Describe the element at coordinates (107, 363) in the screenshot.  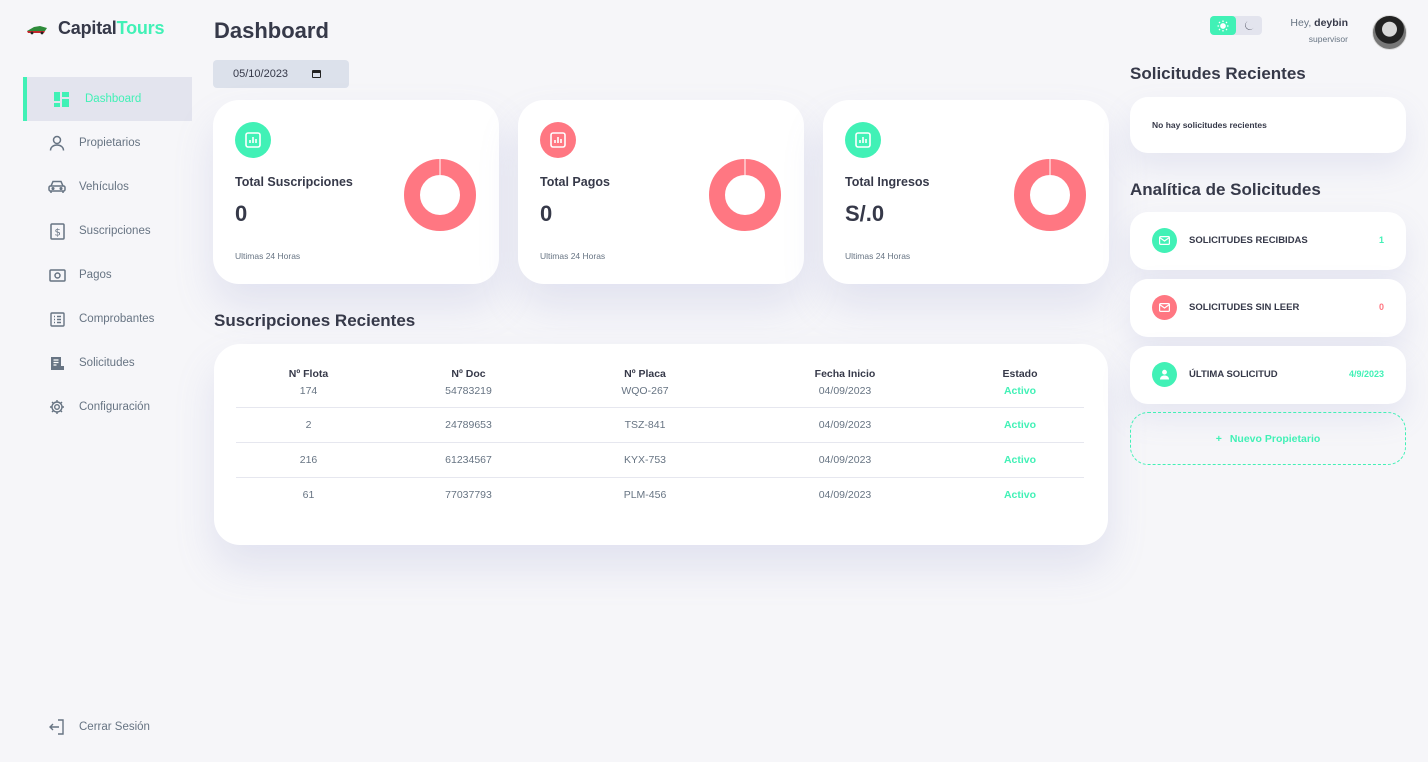
I see `sidebar-item-label: Solicitudes` at that location.